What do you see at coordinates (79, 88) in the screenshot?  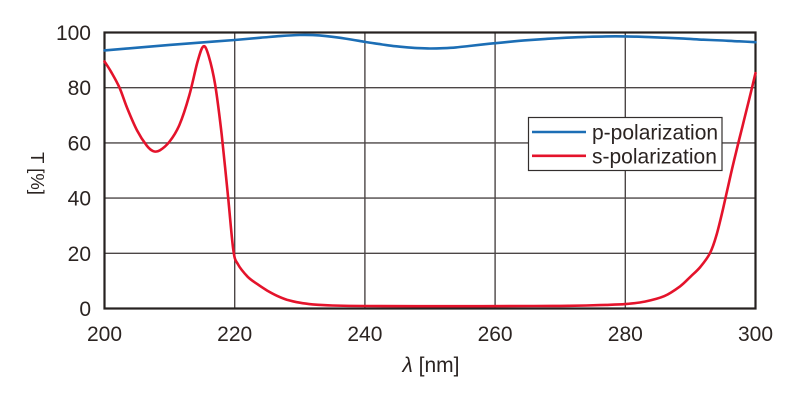 I see `svg-text: 80` at bounding box center [79, 88].